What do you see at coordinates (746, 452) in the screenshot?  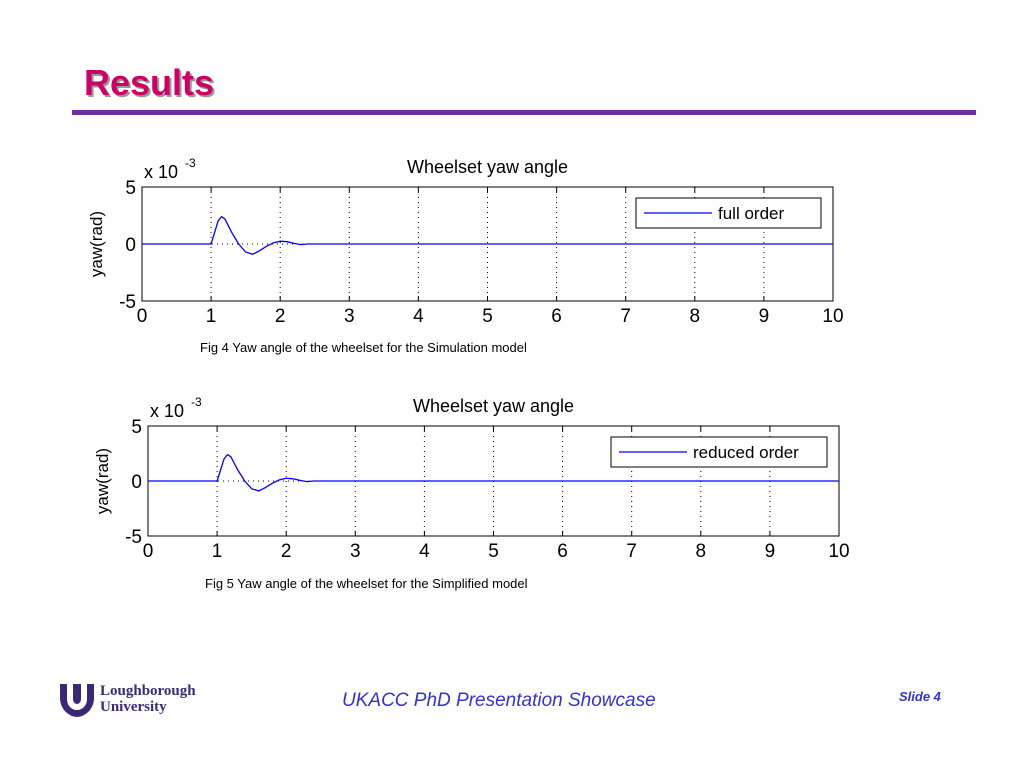 I see `legend-label: reduced order` at bounding box center [746, 452].